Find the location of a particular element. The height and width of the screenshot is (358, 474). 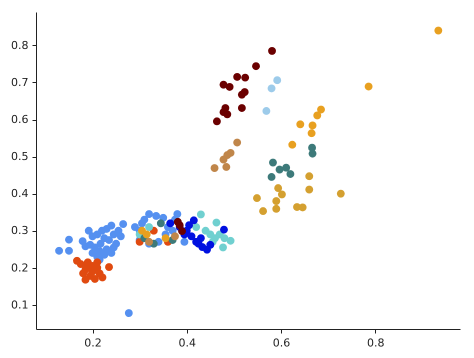

y-tick-label: 0.8 is located at coordinates (19, 45).